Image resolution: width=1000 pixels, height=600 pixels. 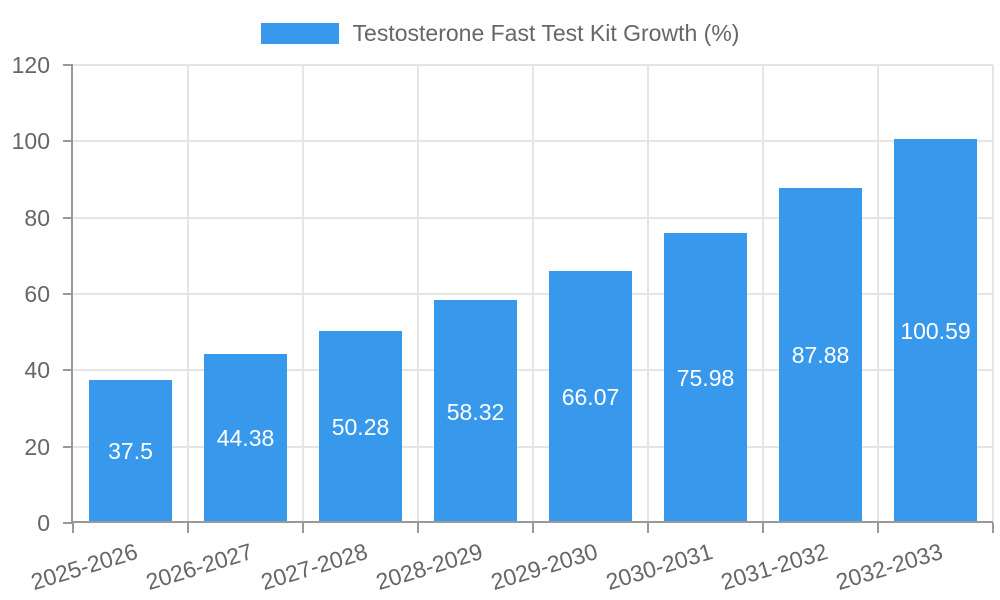 I want to click on legend-label: Testosterone Fast Test Kit Growth (%), so click(x=546, y=33).